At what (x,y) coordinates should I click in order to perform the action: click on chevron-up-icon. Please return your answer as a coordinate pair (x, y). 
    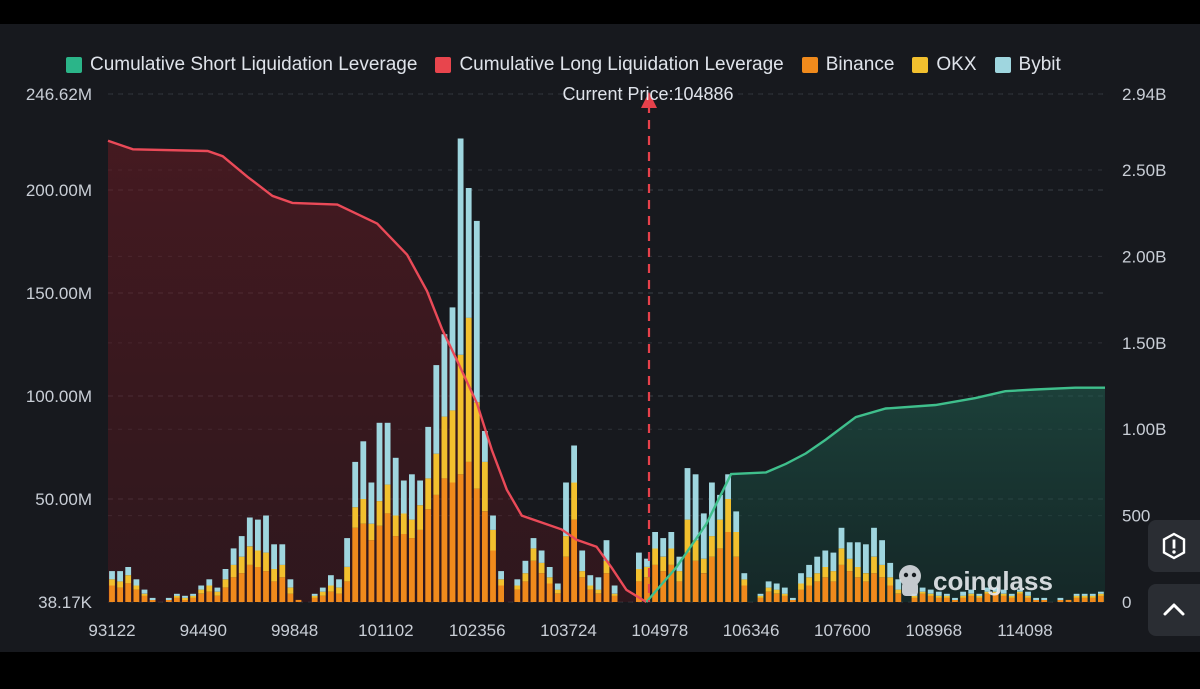
    Looking at the image, I should click on (1174, 609).